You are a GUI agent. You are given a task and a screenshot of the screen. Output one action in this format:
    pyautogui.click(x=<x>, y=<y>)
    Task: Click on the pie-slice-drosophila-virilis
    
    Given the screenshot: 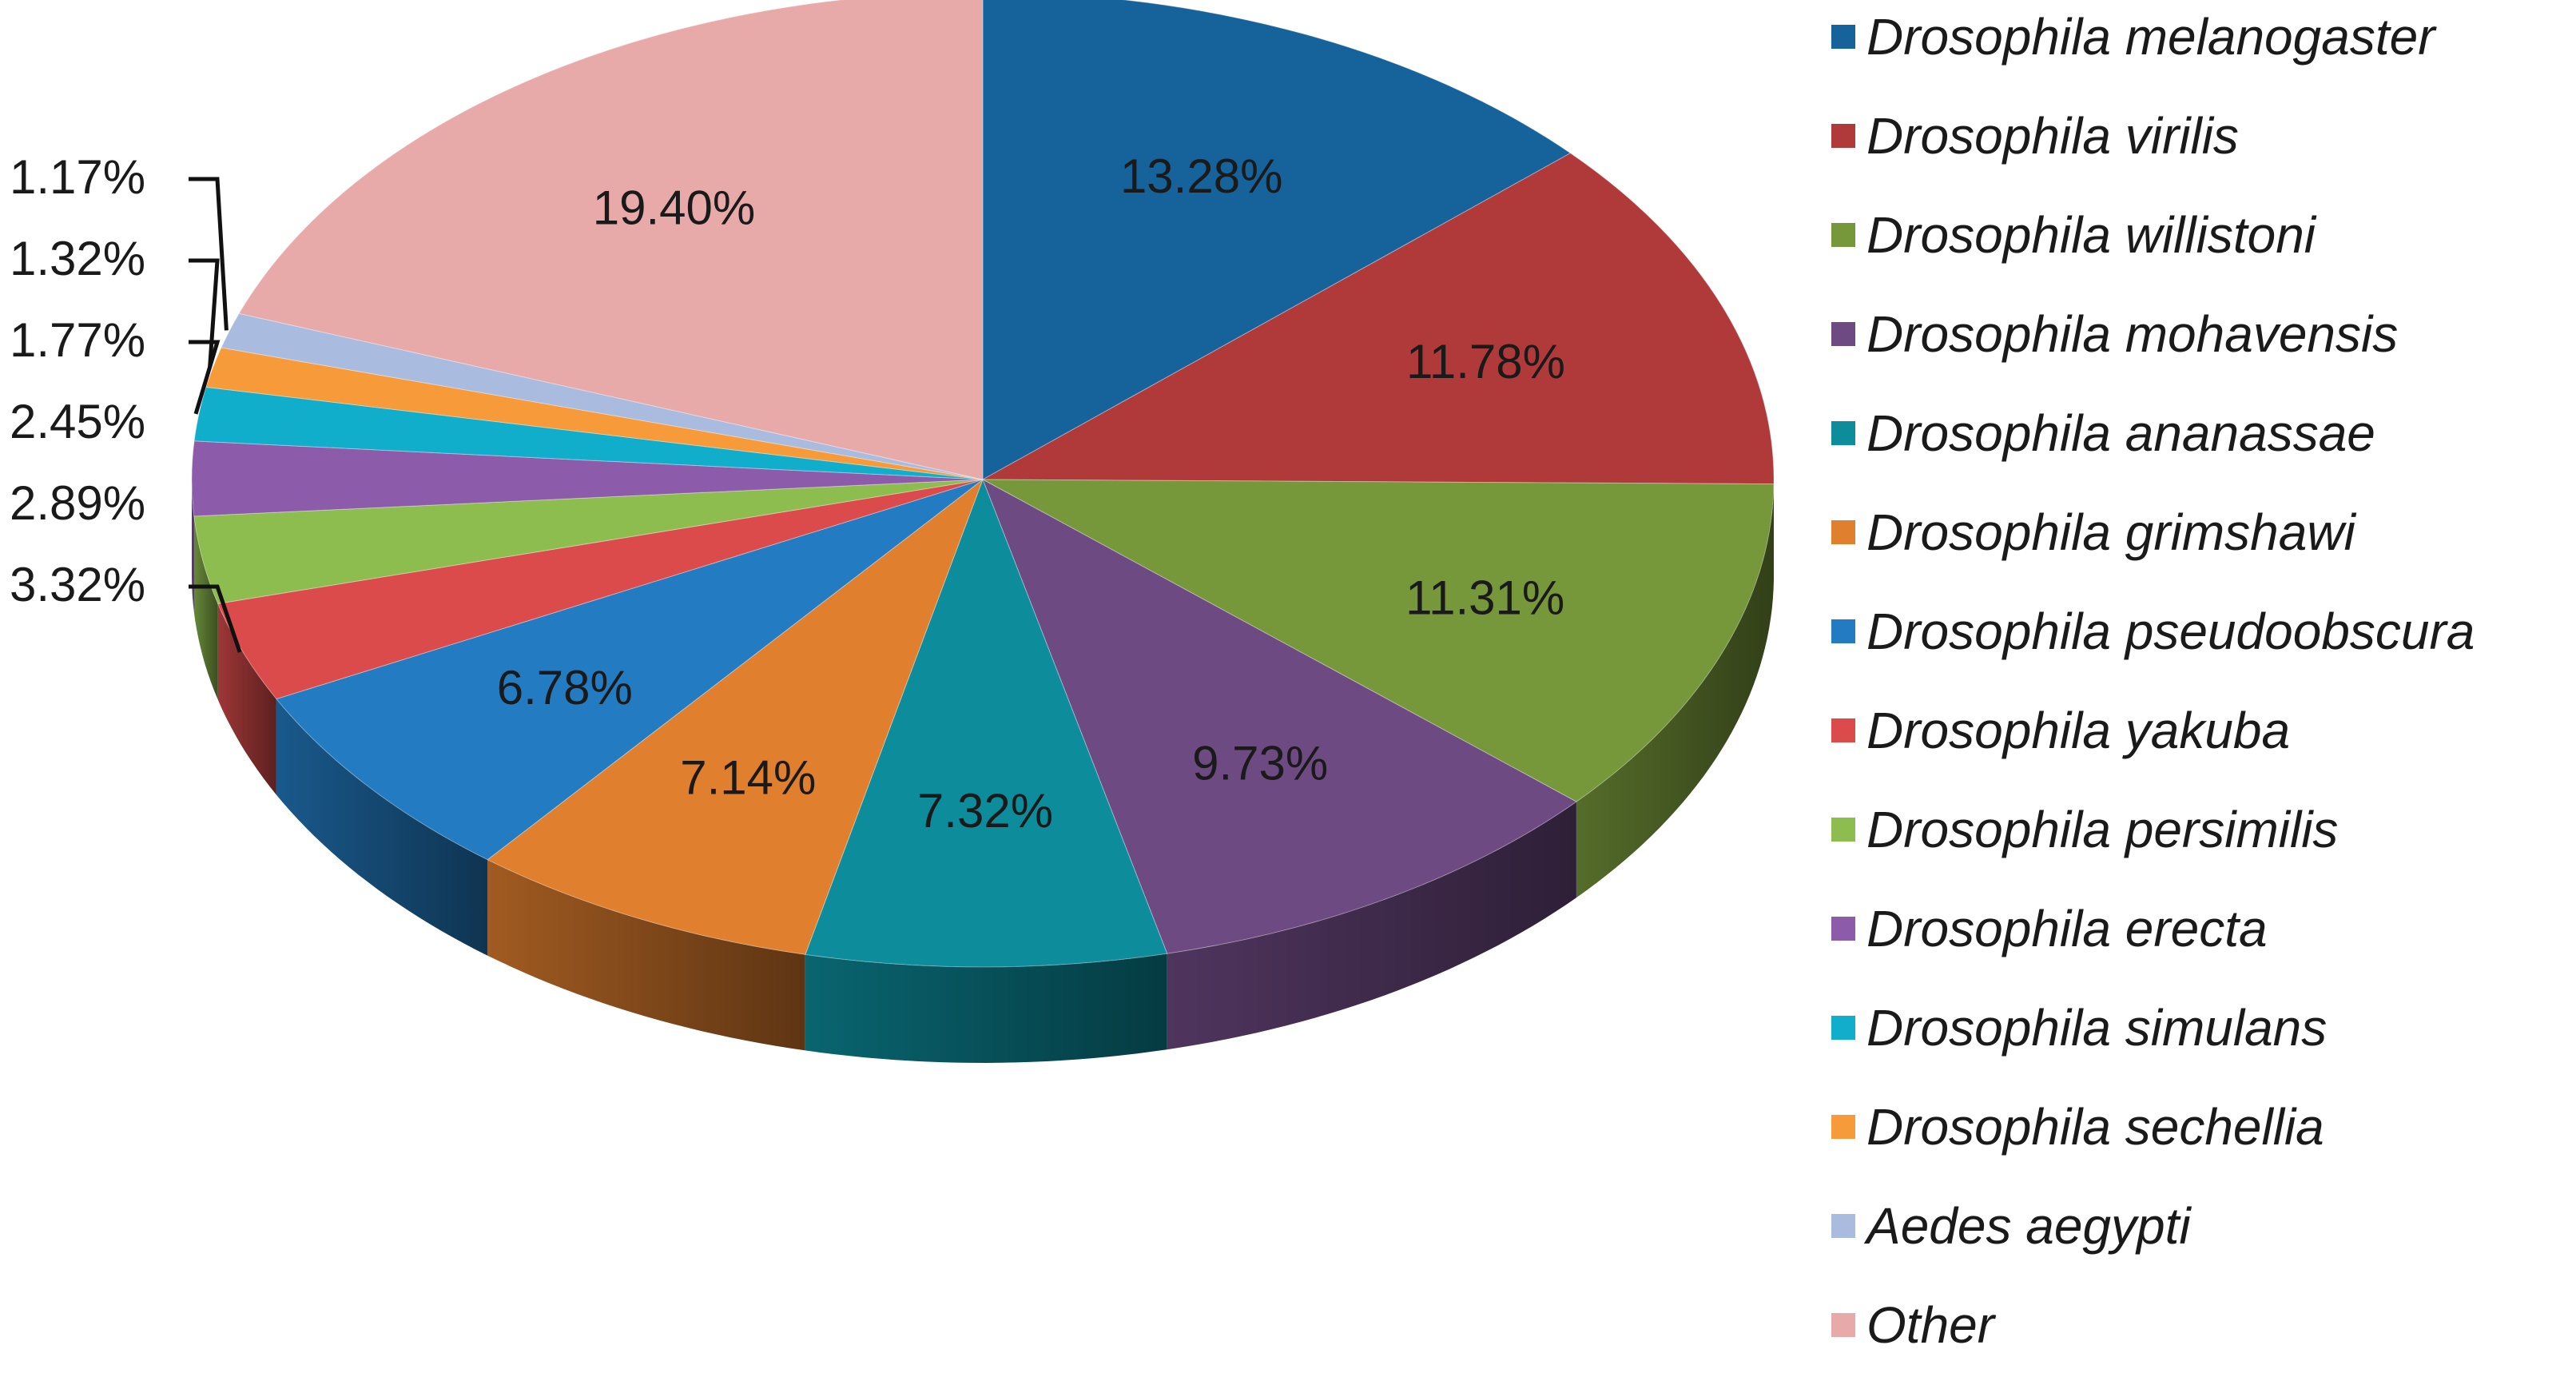 What is the action you would take?
    pyautogui.click(x=1378, y=319)
    